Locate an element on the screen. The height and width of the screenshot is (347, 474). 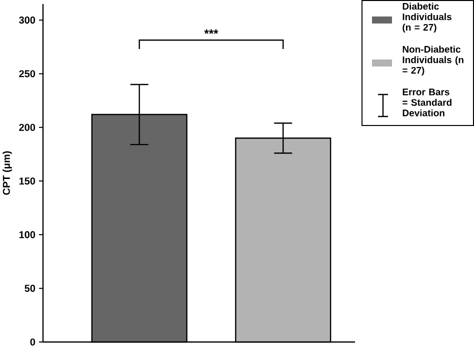
y-tick-label: 100 is located at coordinates (27, 234).